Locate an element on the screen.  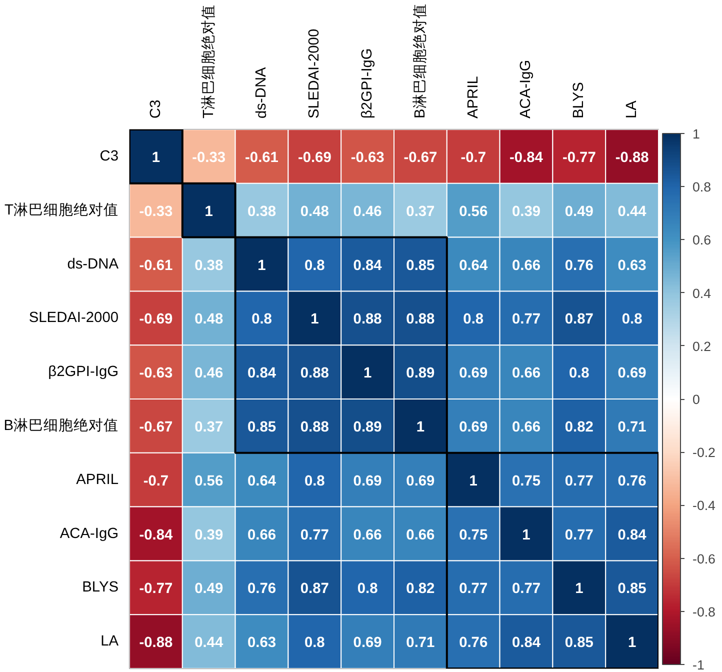
data-label: 0.38 is located at coordinates (261, 212).